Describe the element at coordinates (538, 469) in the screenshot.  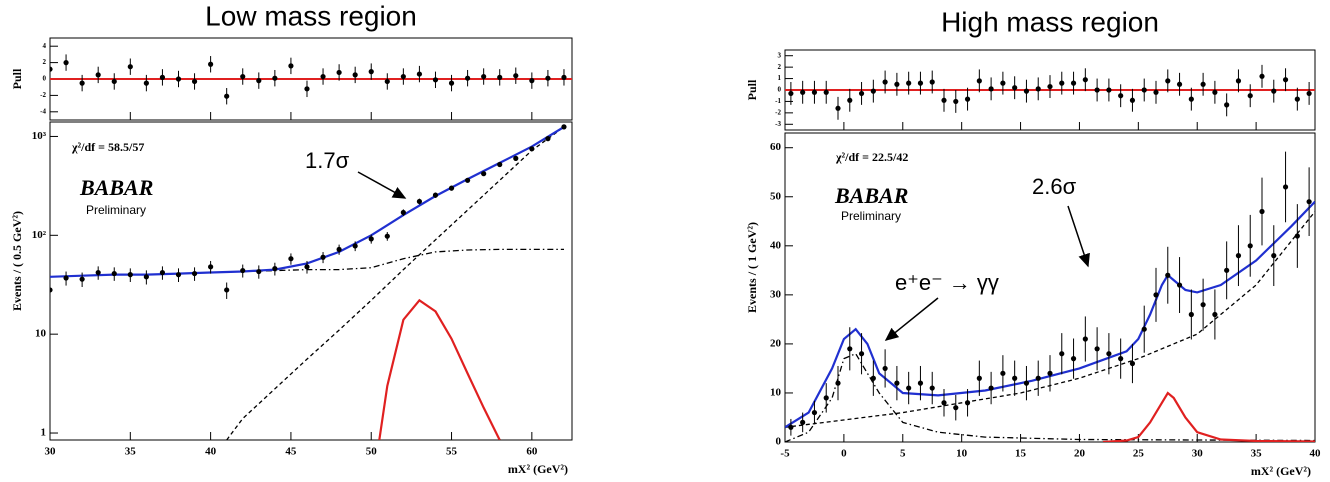
I see `x-axis-label: mX² (GeV²)` at that location.